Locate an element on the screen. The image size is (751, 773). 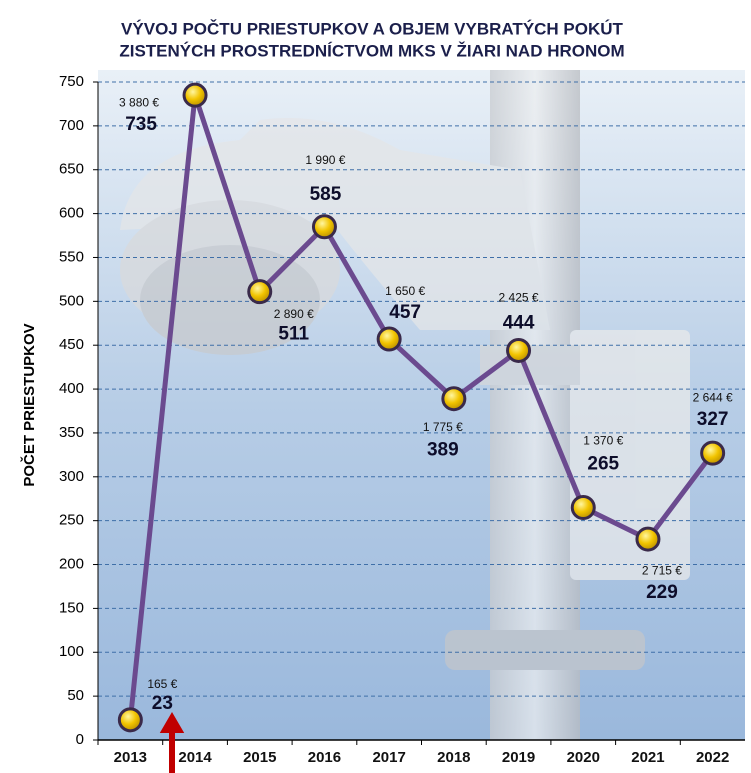
data-label: 265 is located at coordinates (603, 464).